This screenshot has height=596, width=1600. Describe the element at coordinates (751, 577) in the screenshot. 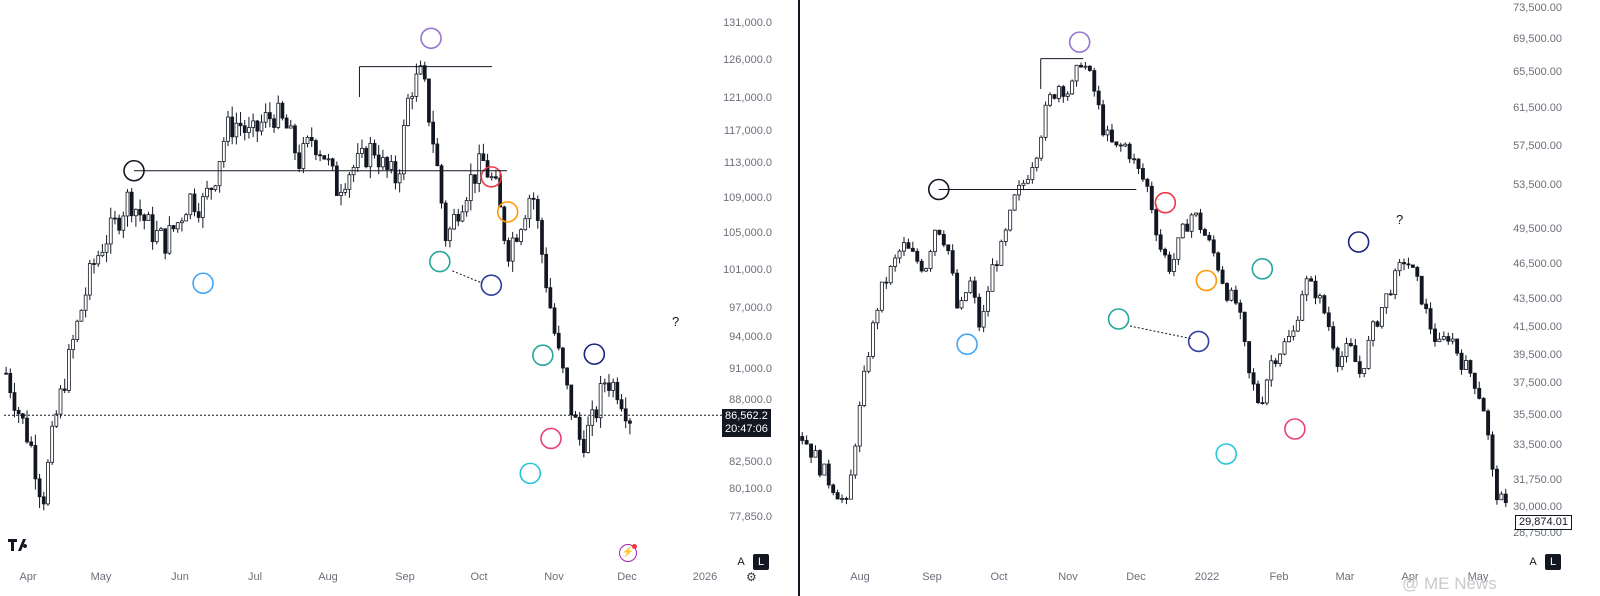

I see `settings-icon: ⚙` at that location.